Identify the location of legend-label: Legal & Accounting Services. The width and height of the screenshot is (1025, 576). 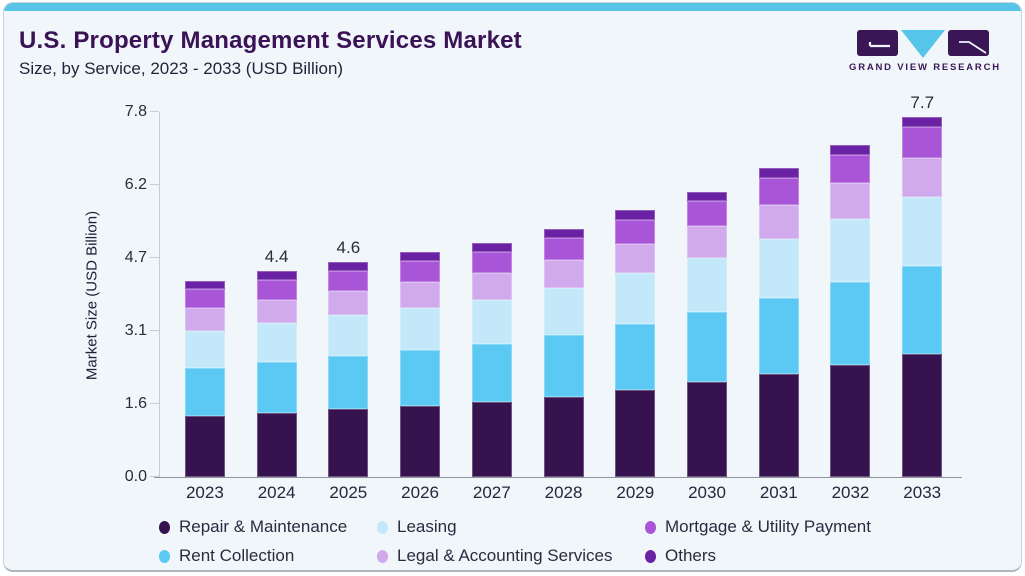
(505, 555).